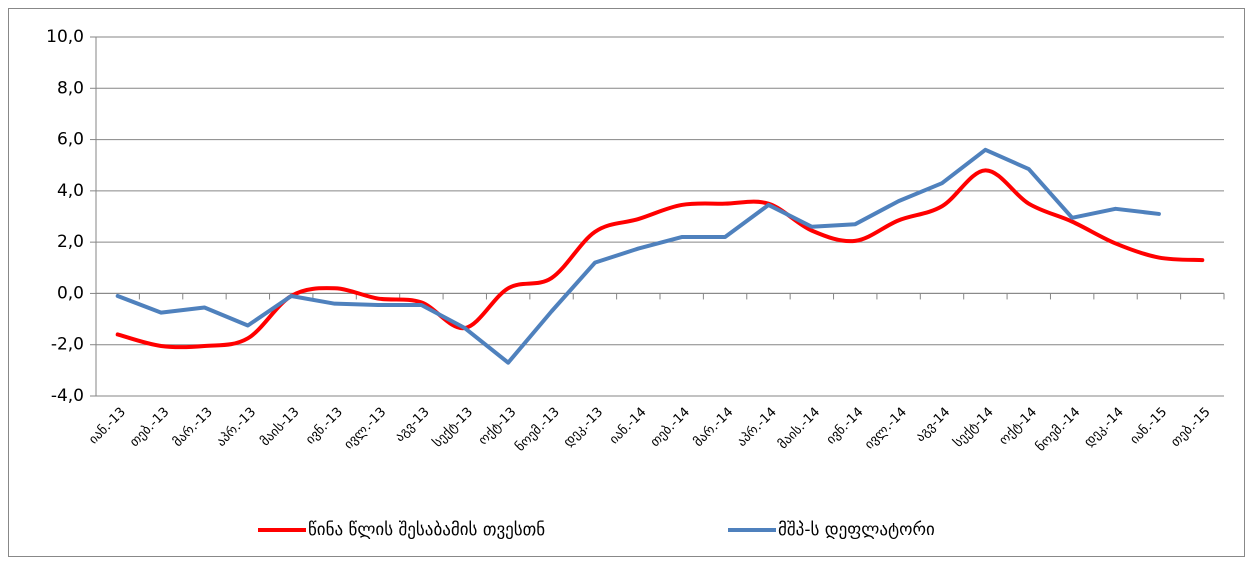  I want to click on y-tick-label: 2,0, so click(70, 242).